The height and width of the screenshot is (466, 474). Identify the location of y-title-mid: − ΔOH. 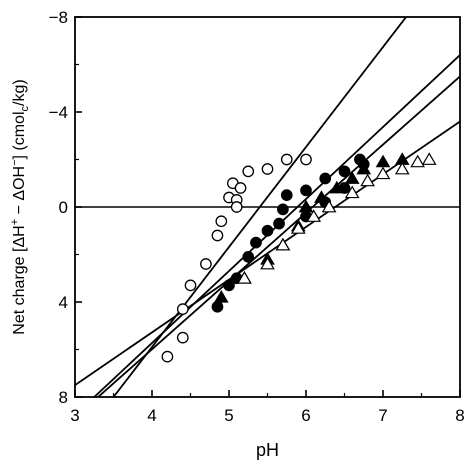
(19, 192).